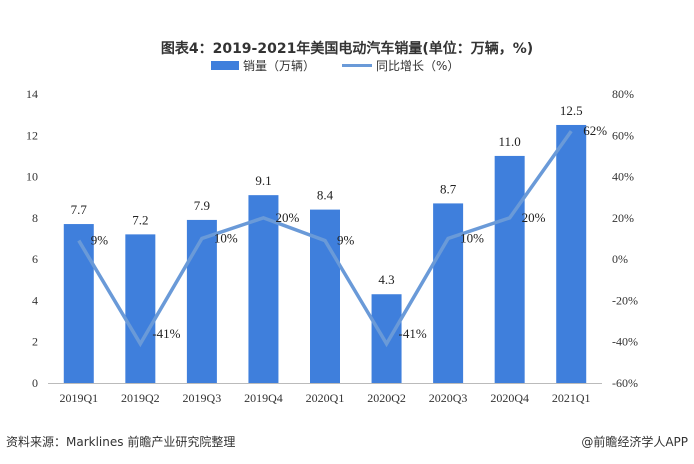 Image resolution: width=694 pixels, height=464 pixels. What do you see at coordinates (140, 219) in the screenshot?
I see `bar-data-label: 7.2` at bounding box center [140, 219].